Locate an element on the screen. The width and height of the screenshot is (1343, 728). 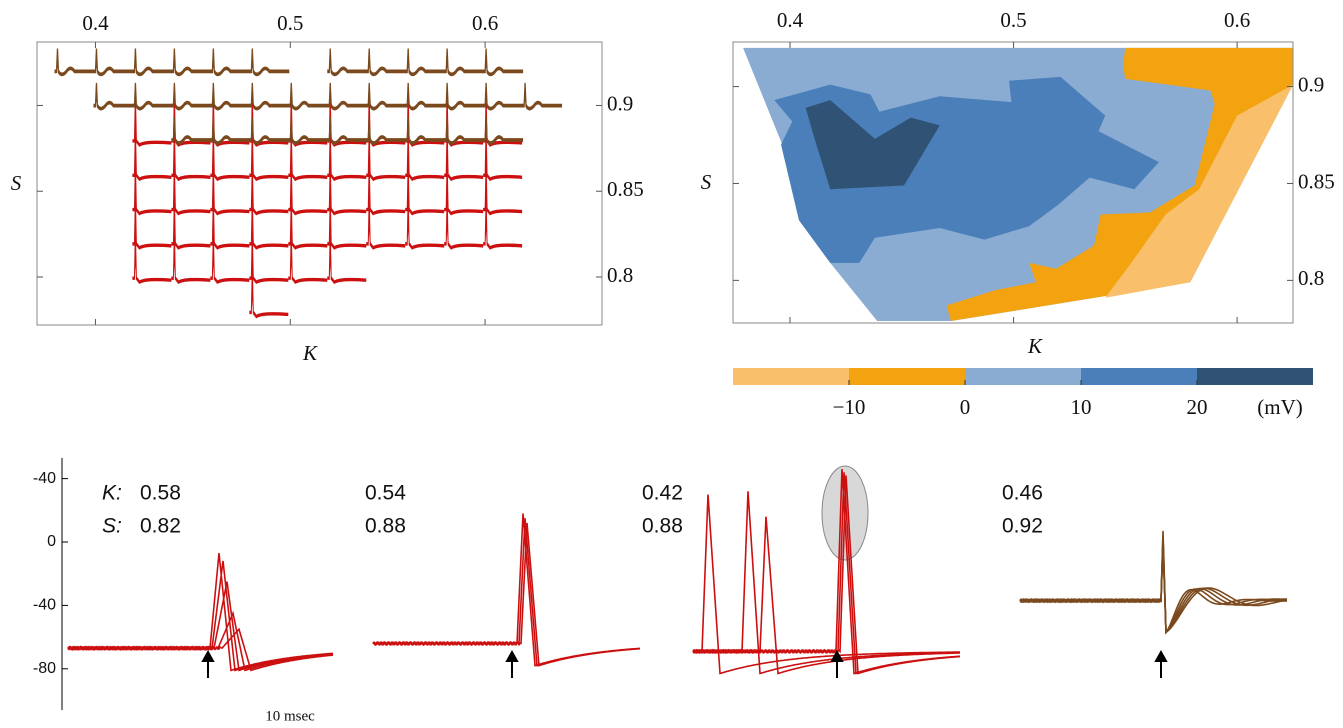
colorbar-tick-label: −10 is located at coordinates (849, 407).